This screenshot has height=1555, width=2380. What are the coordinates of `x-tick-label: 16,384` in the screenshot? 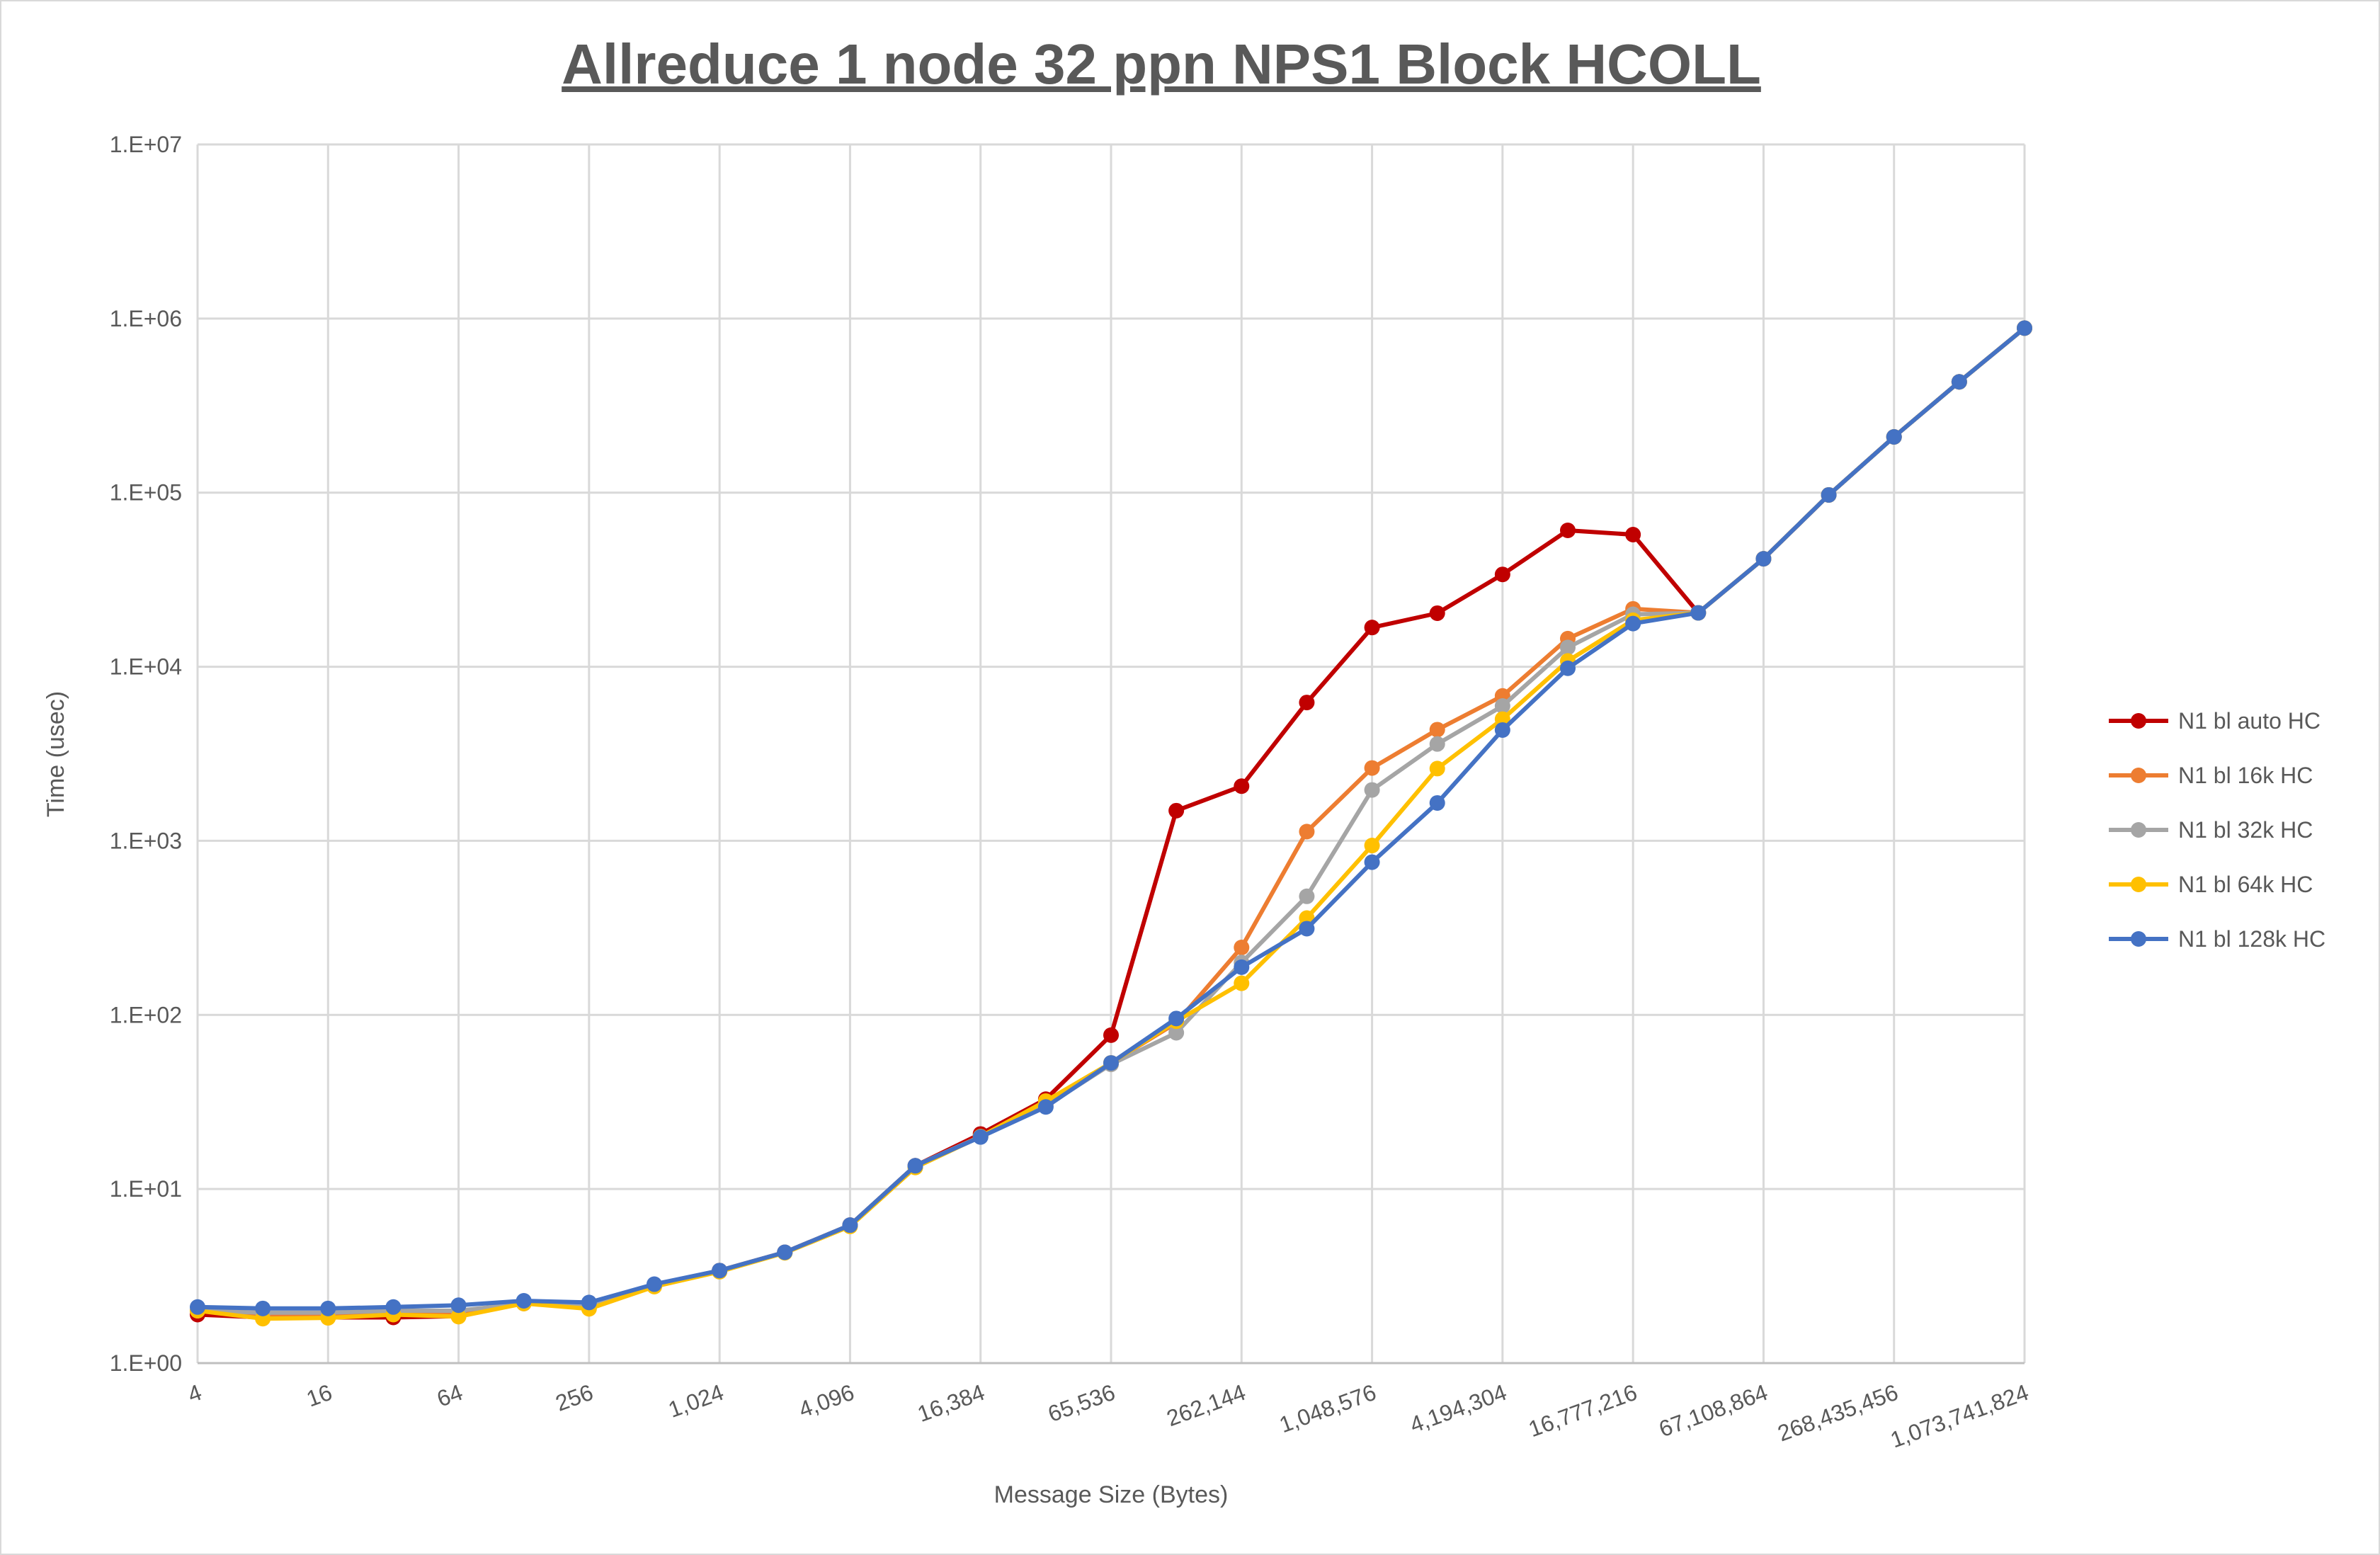 It's located at (951, 1403).